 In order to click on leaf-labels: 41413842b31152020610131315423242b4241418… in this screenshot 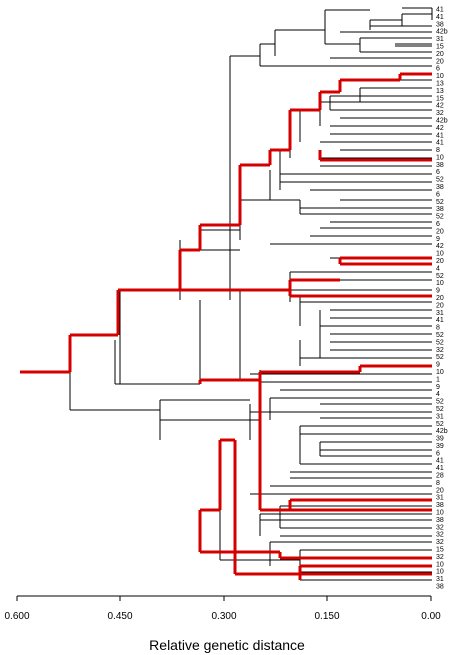, I will do `click(442, 299)`.